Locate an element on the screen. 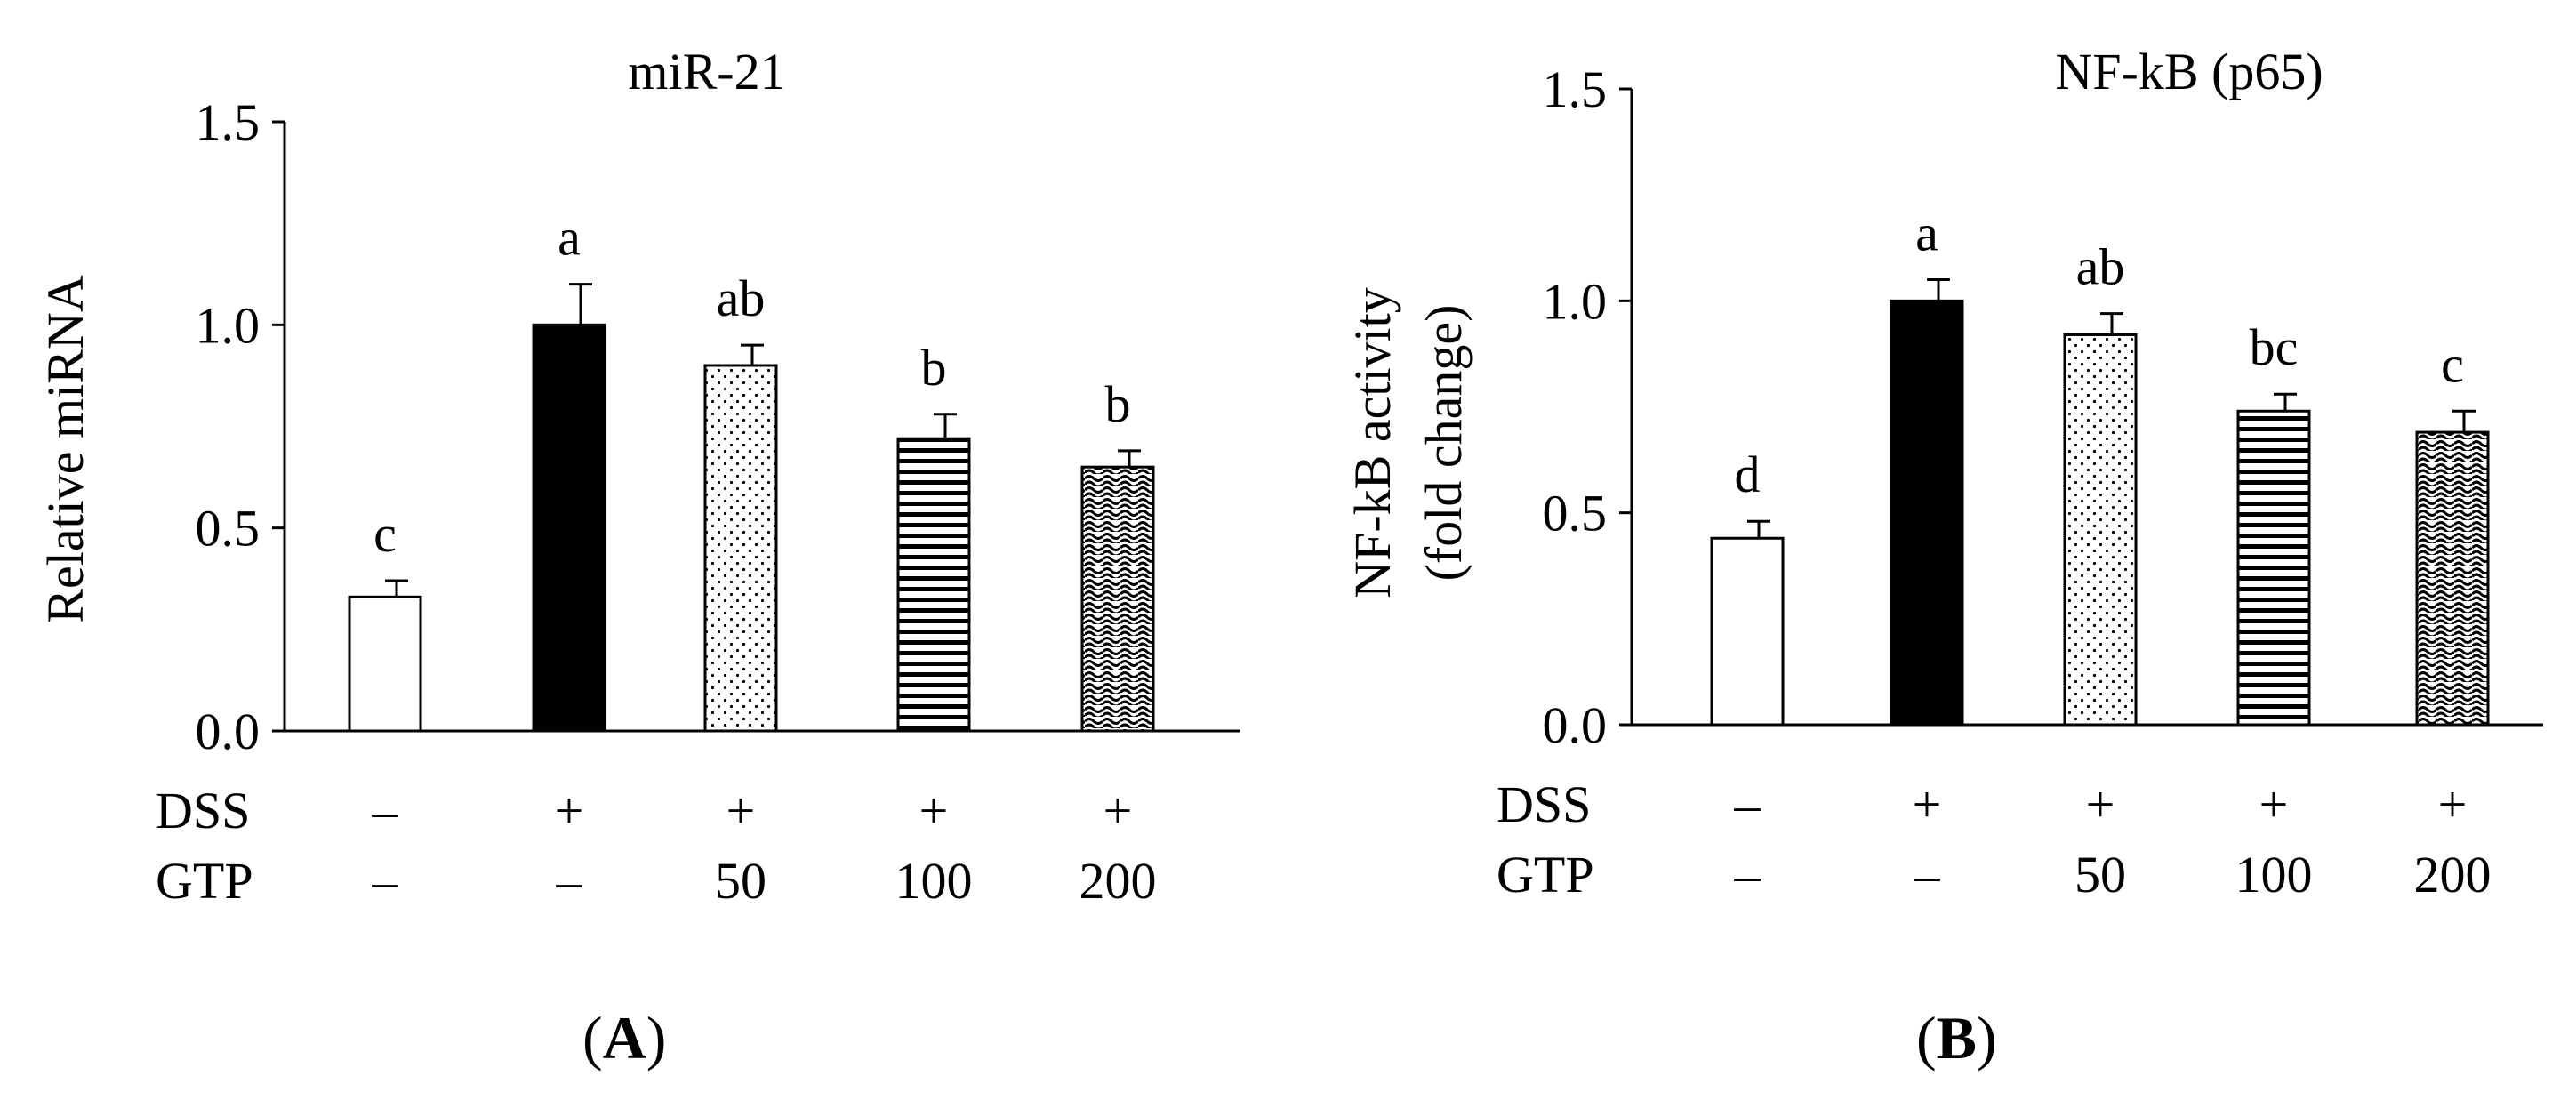  significance-letters: c a ab b b is located at coordinates (751, 386).